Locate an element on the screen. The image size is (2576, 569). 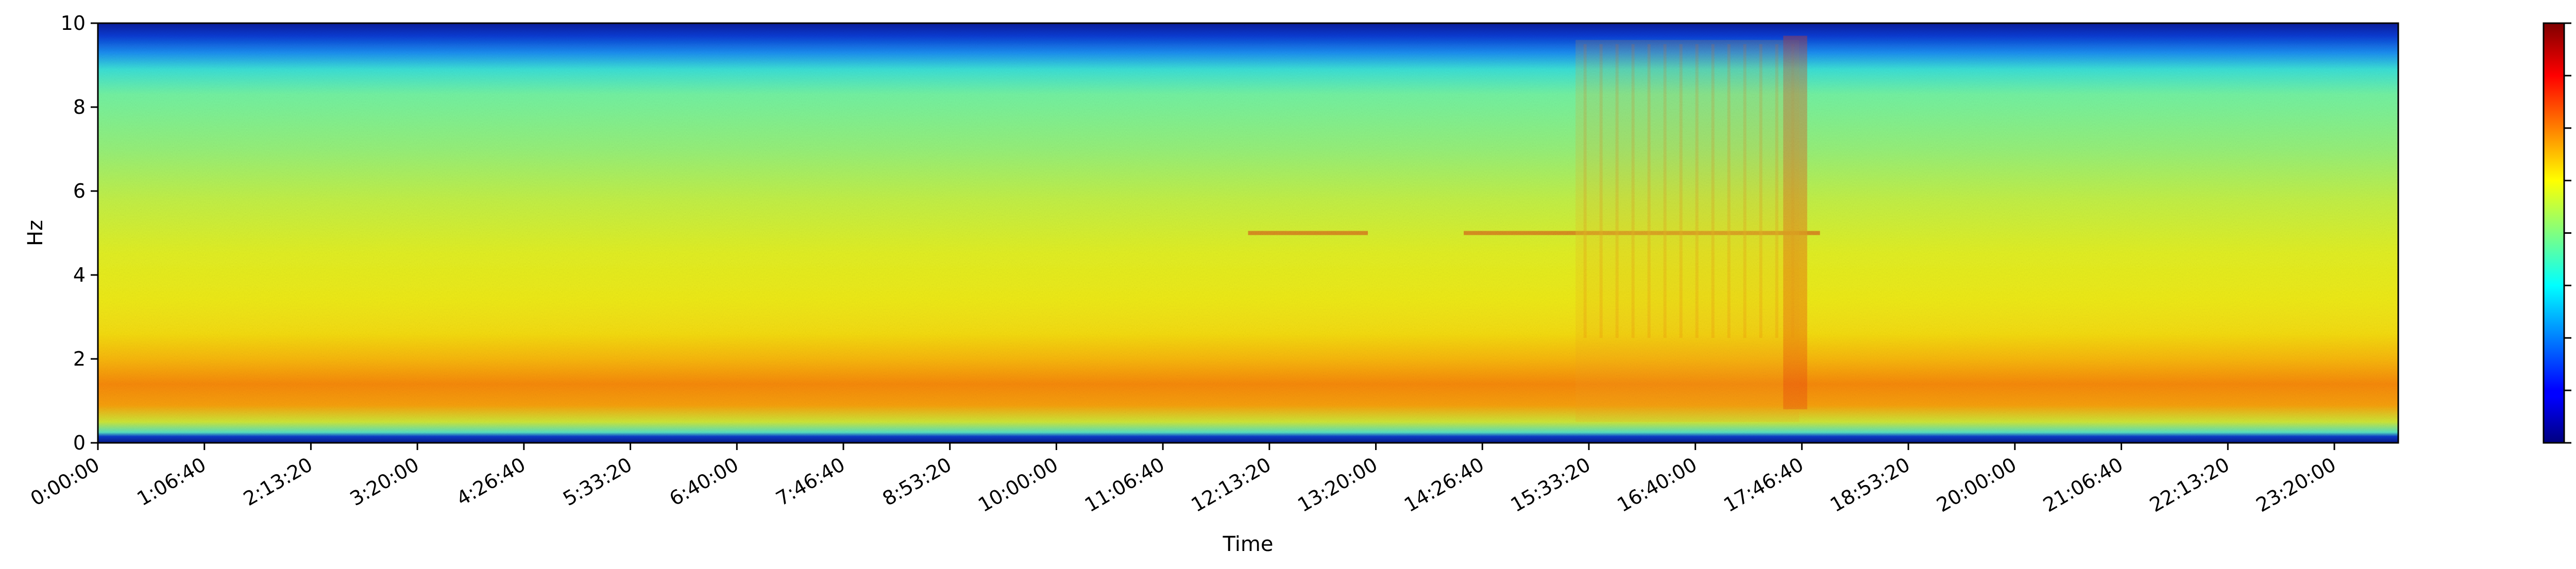
x-tick-label: 8:53:20 is located at coordinates (916, 481).